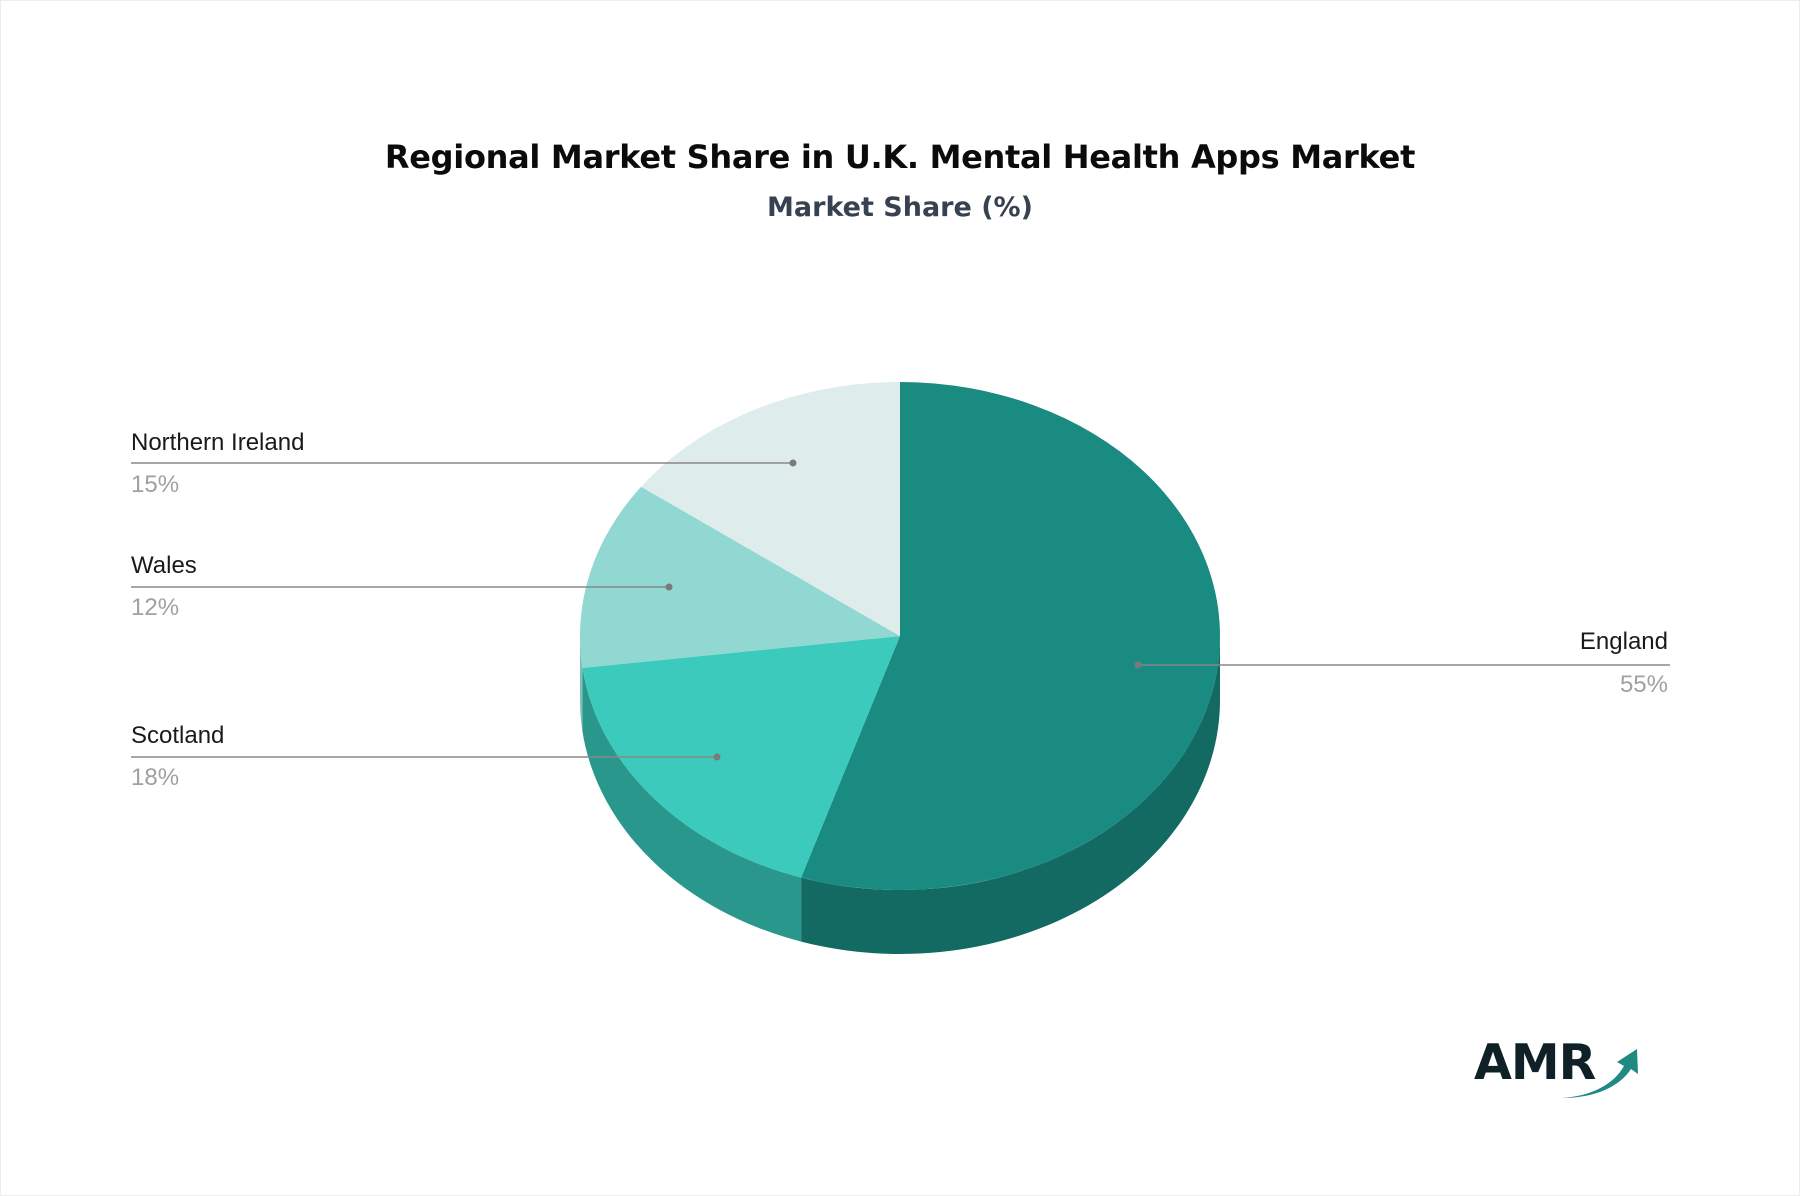 The image size is (1800, 1196). I want to click on pie-slice-scotland, so click(741, 757).